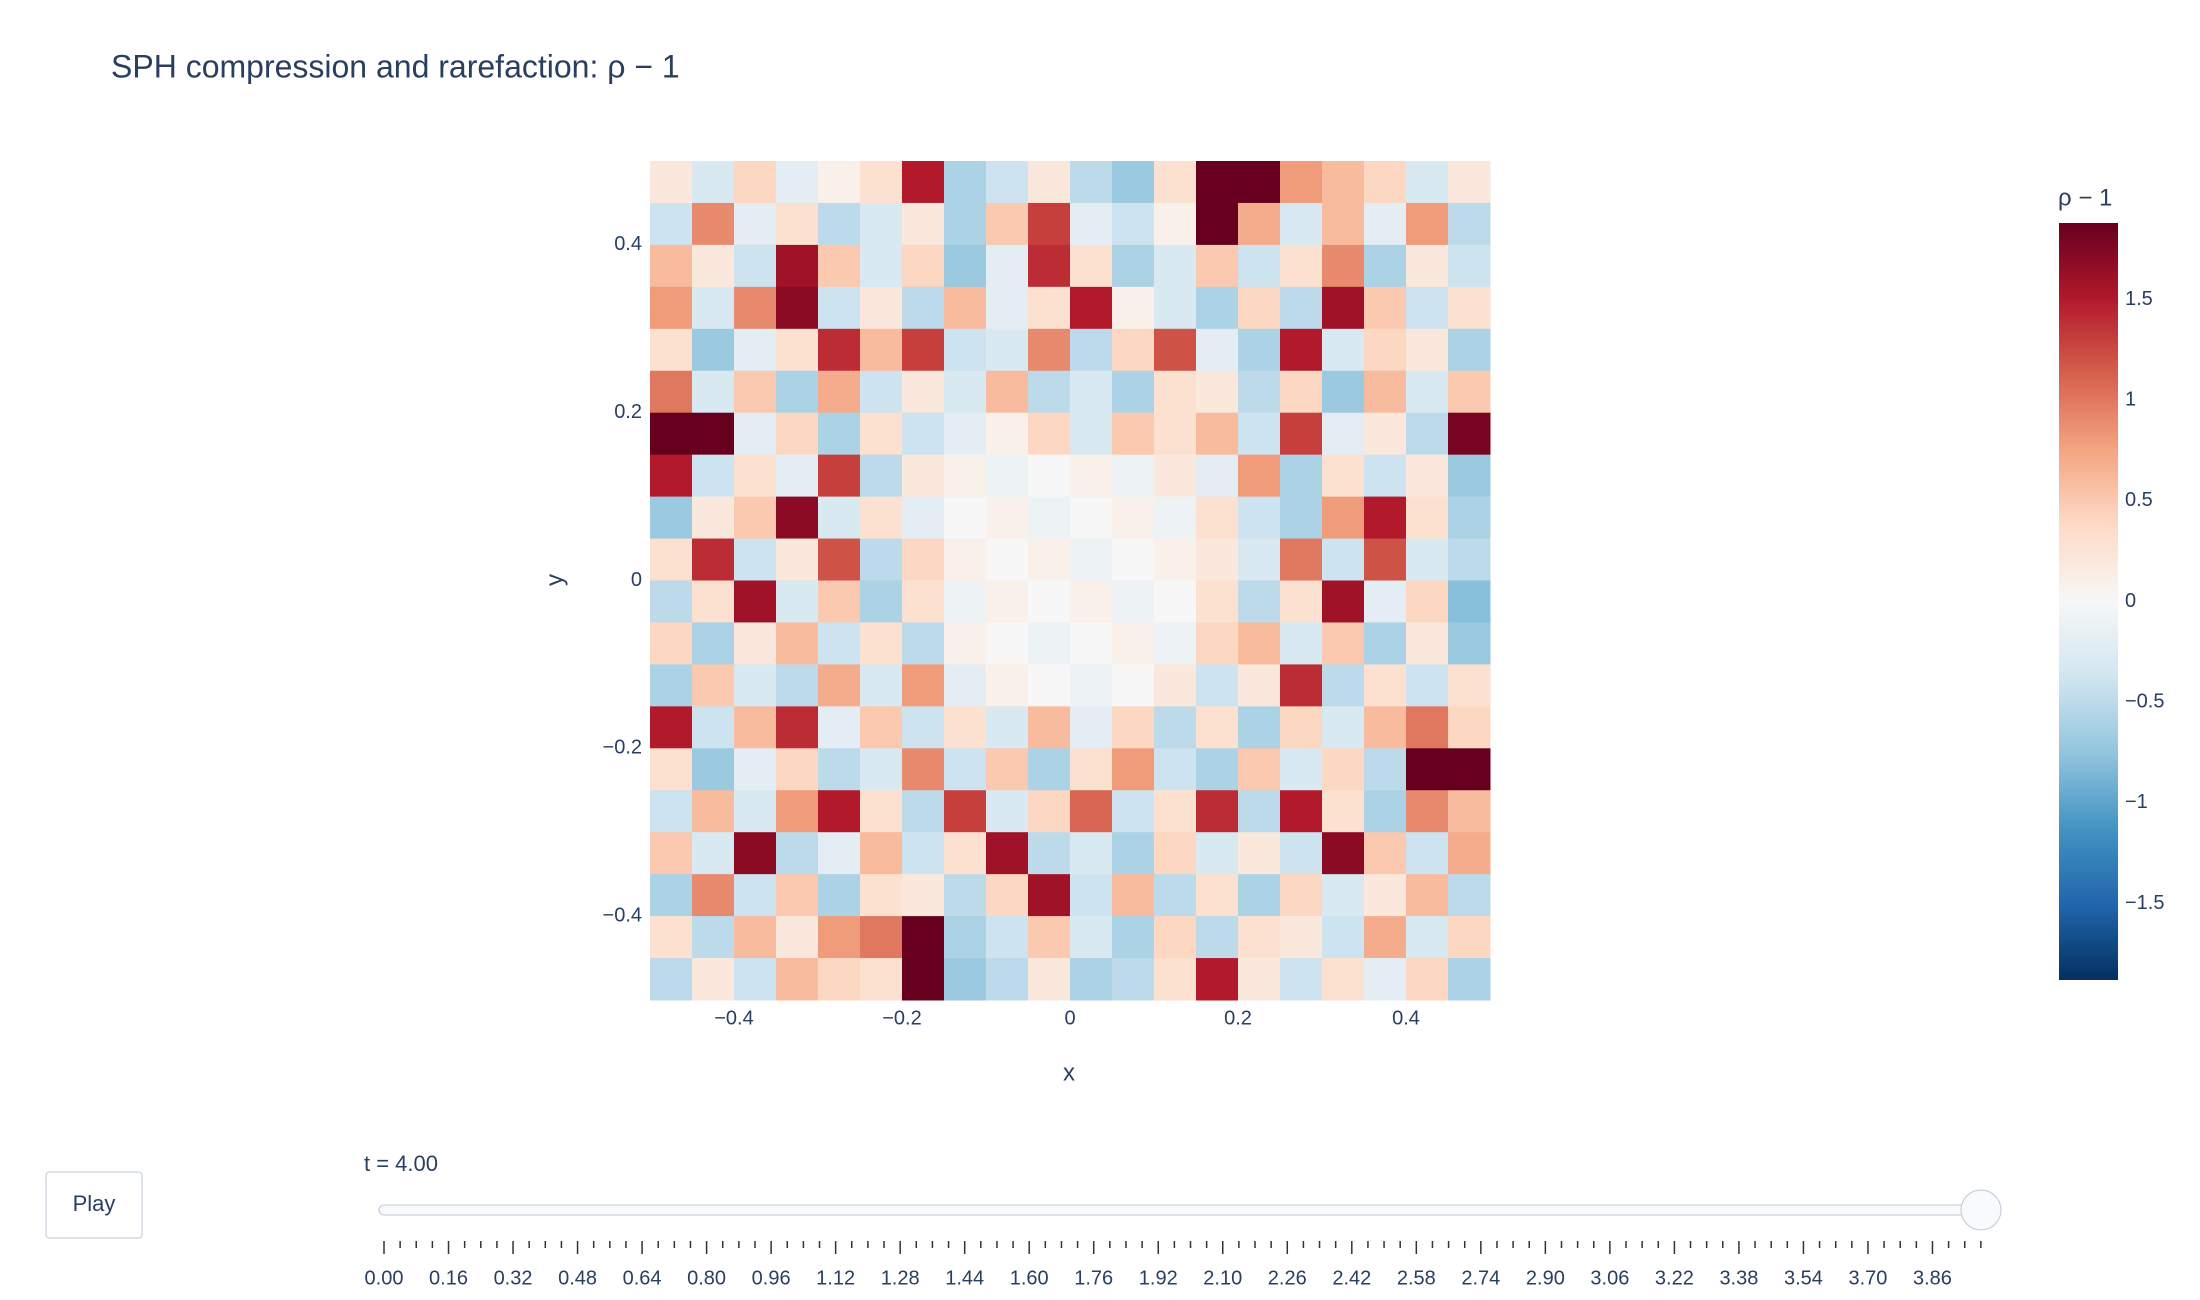  I want to click on slider-step-label: 3.86, so click(1932, 1278).